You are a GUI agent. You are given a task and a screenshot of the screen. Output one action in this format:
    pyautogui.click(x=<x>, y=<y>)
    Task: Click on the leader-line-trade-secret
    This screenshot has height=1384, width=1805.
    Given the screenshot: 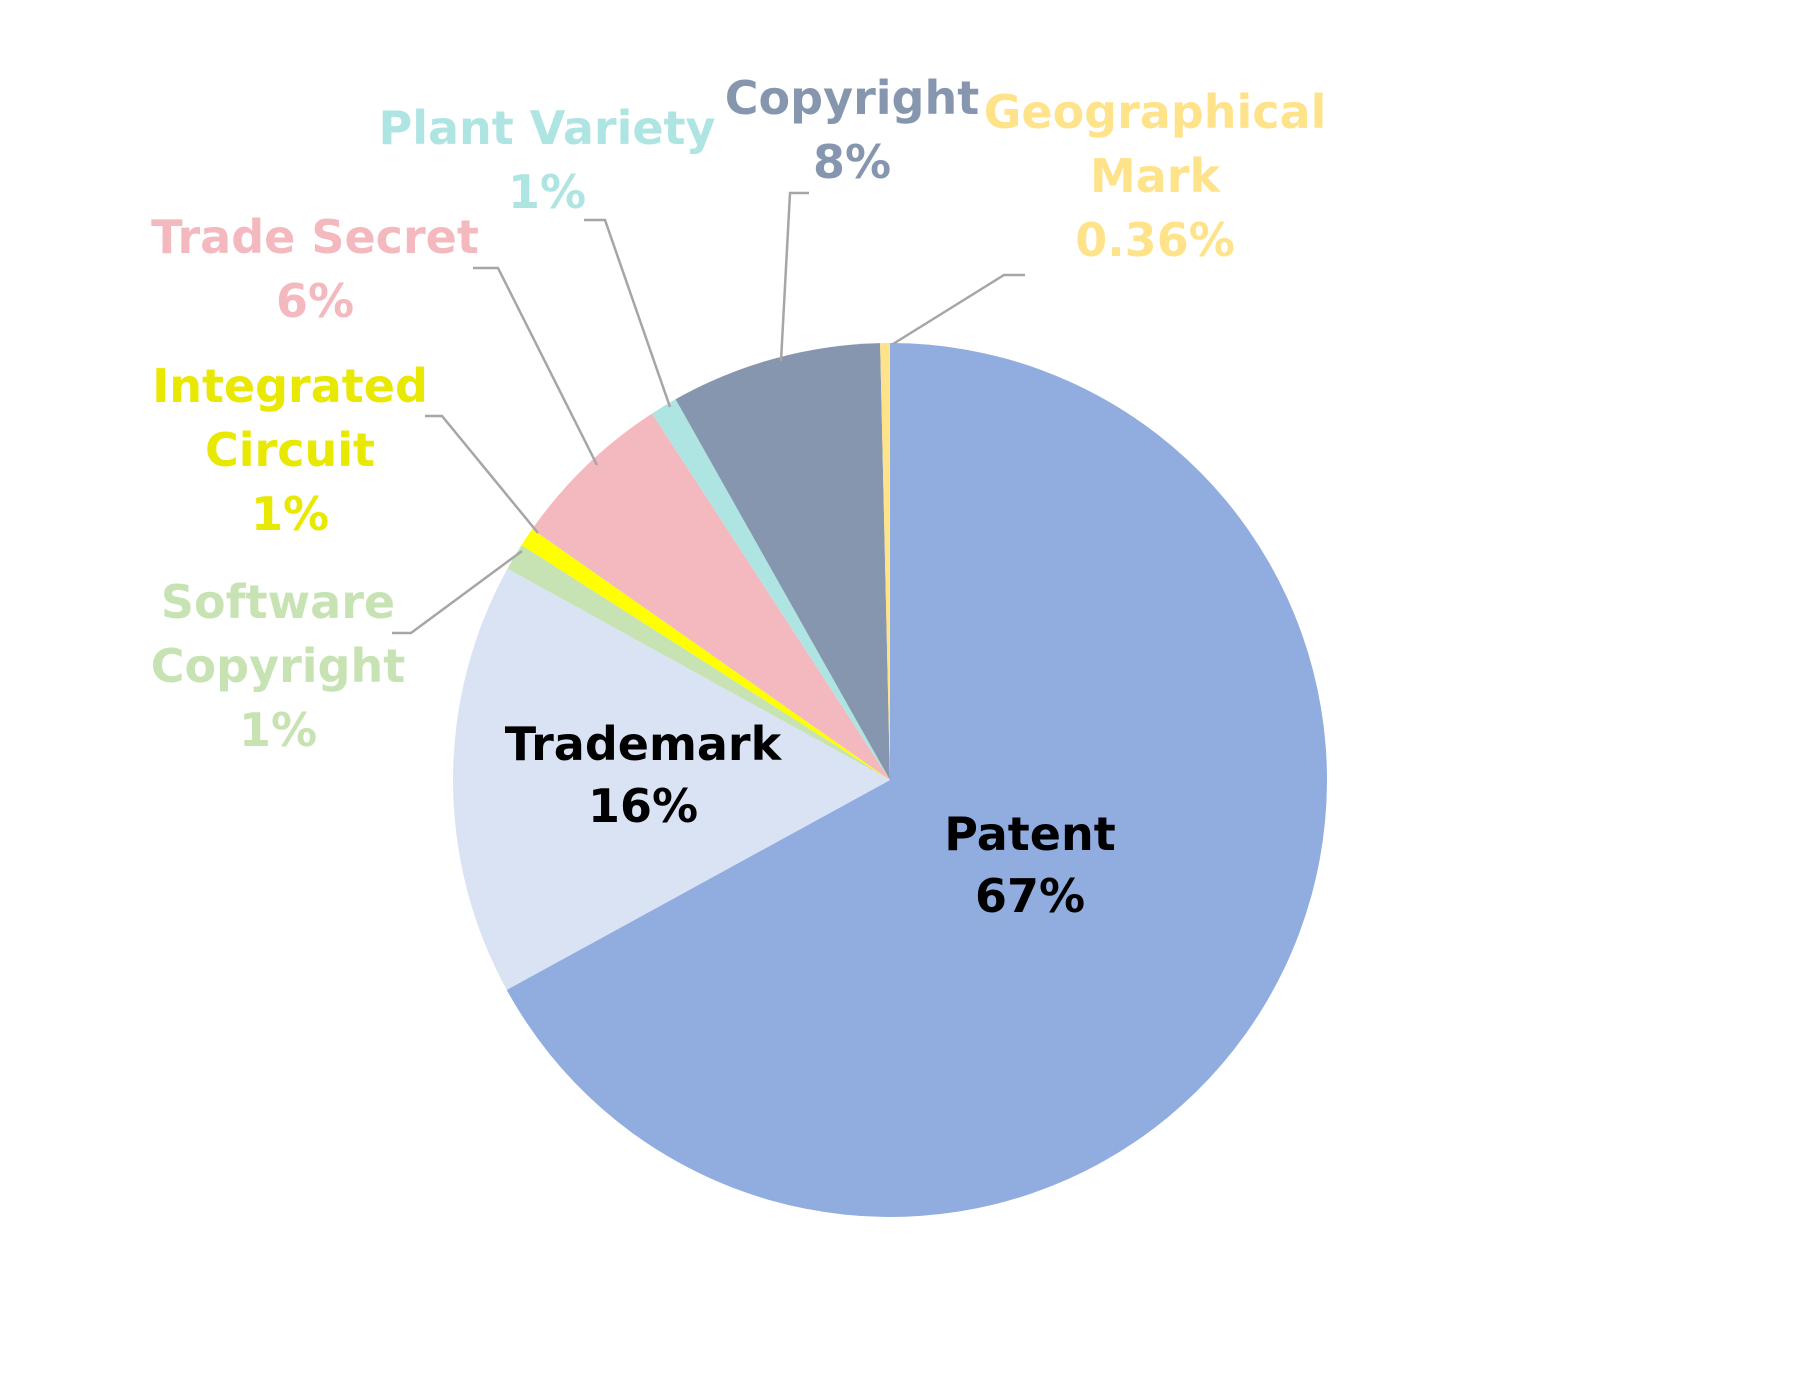 What is the action you would take?
    pyautogui.click(x=536, y=366)
    